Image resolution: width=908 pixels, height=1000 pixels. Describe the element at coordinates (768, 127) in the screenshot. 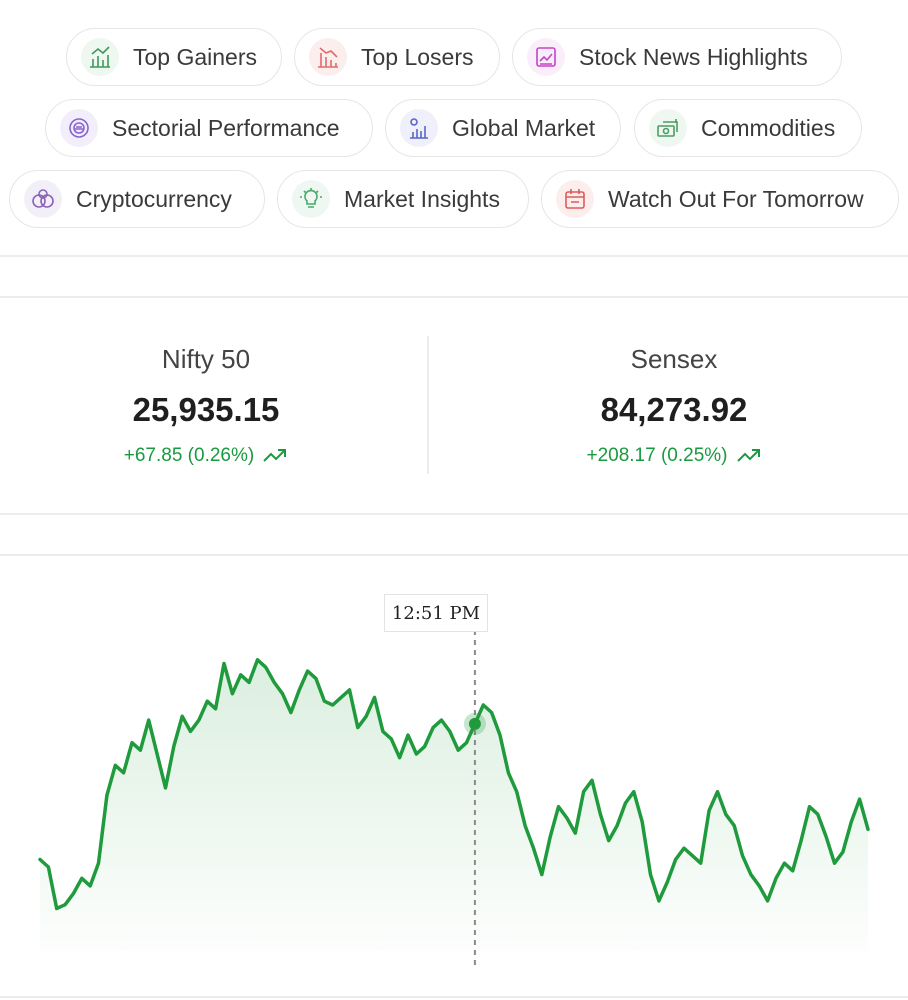

I see `chip-label: Commodities` at that location.